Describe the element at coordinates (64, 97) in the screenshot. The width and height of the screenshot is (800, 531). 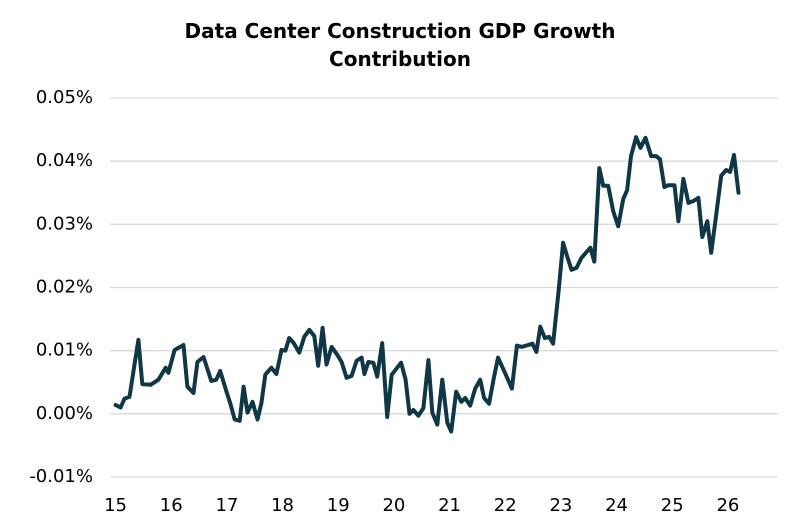
I see `y-tick-label: 0.05%` at that location.